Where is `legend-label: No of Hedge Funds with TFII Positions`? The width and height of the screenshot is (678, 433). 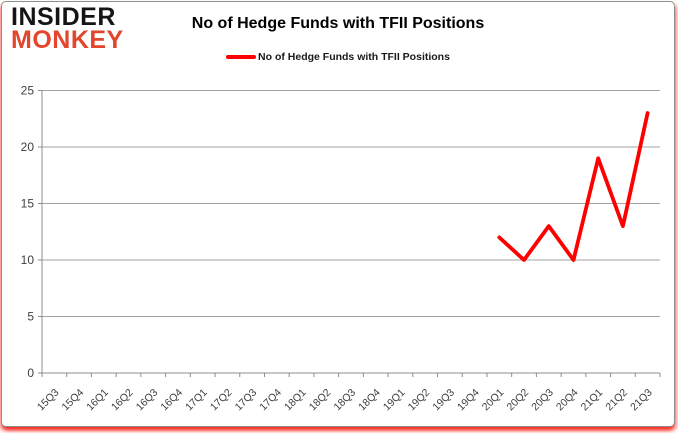 legend-label: No of Hedge Funds with TFII Positions is located at coordinates (354, 57).